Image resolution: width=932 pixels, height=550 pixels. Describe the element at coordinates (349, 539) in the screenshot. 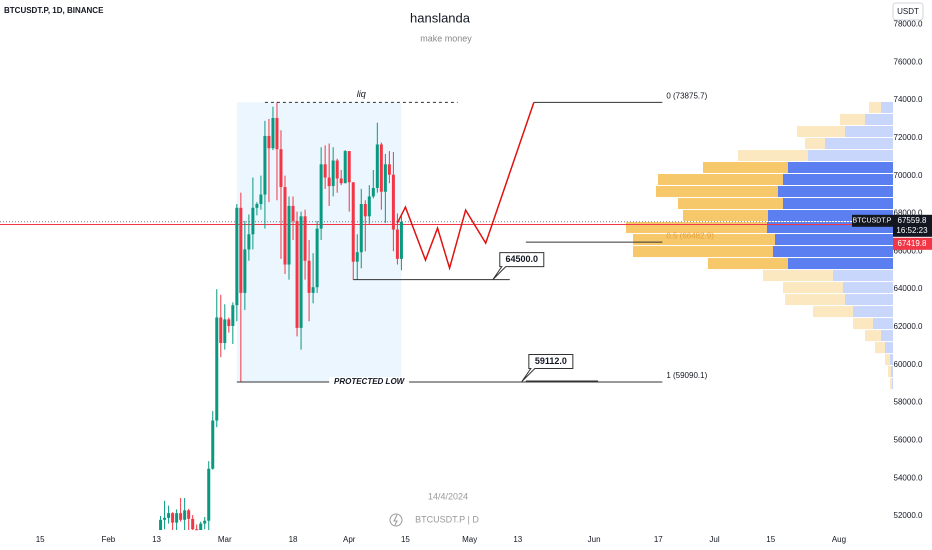

I see `x-tick-label: Apr` at that location.